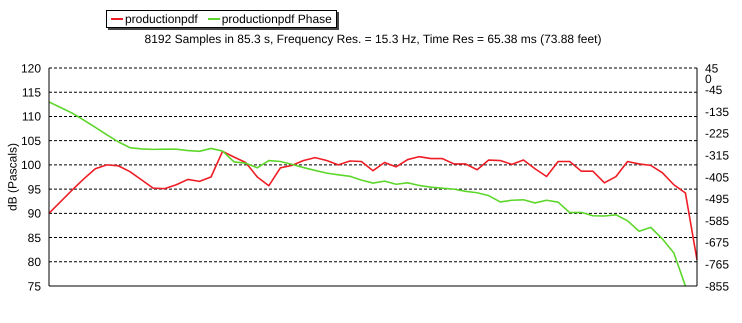 Image resolution: width=742 pixels, height=323 pixels. I want to click on y-tick-label: 75, so click(35, 286).